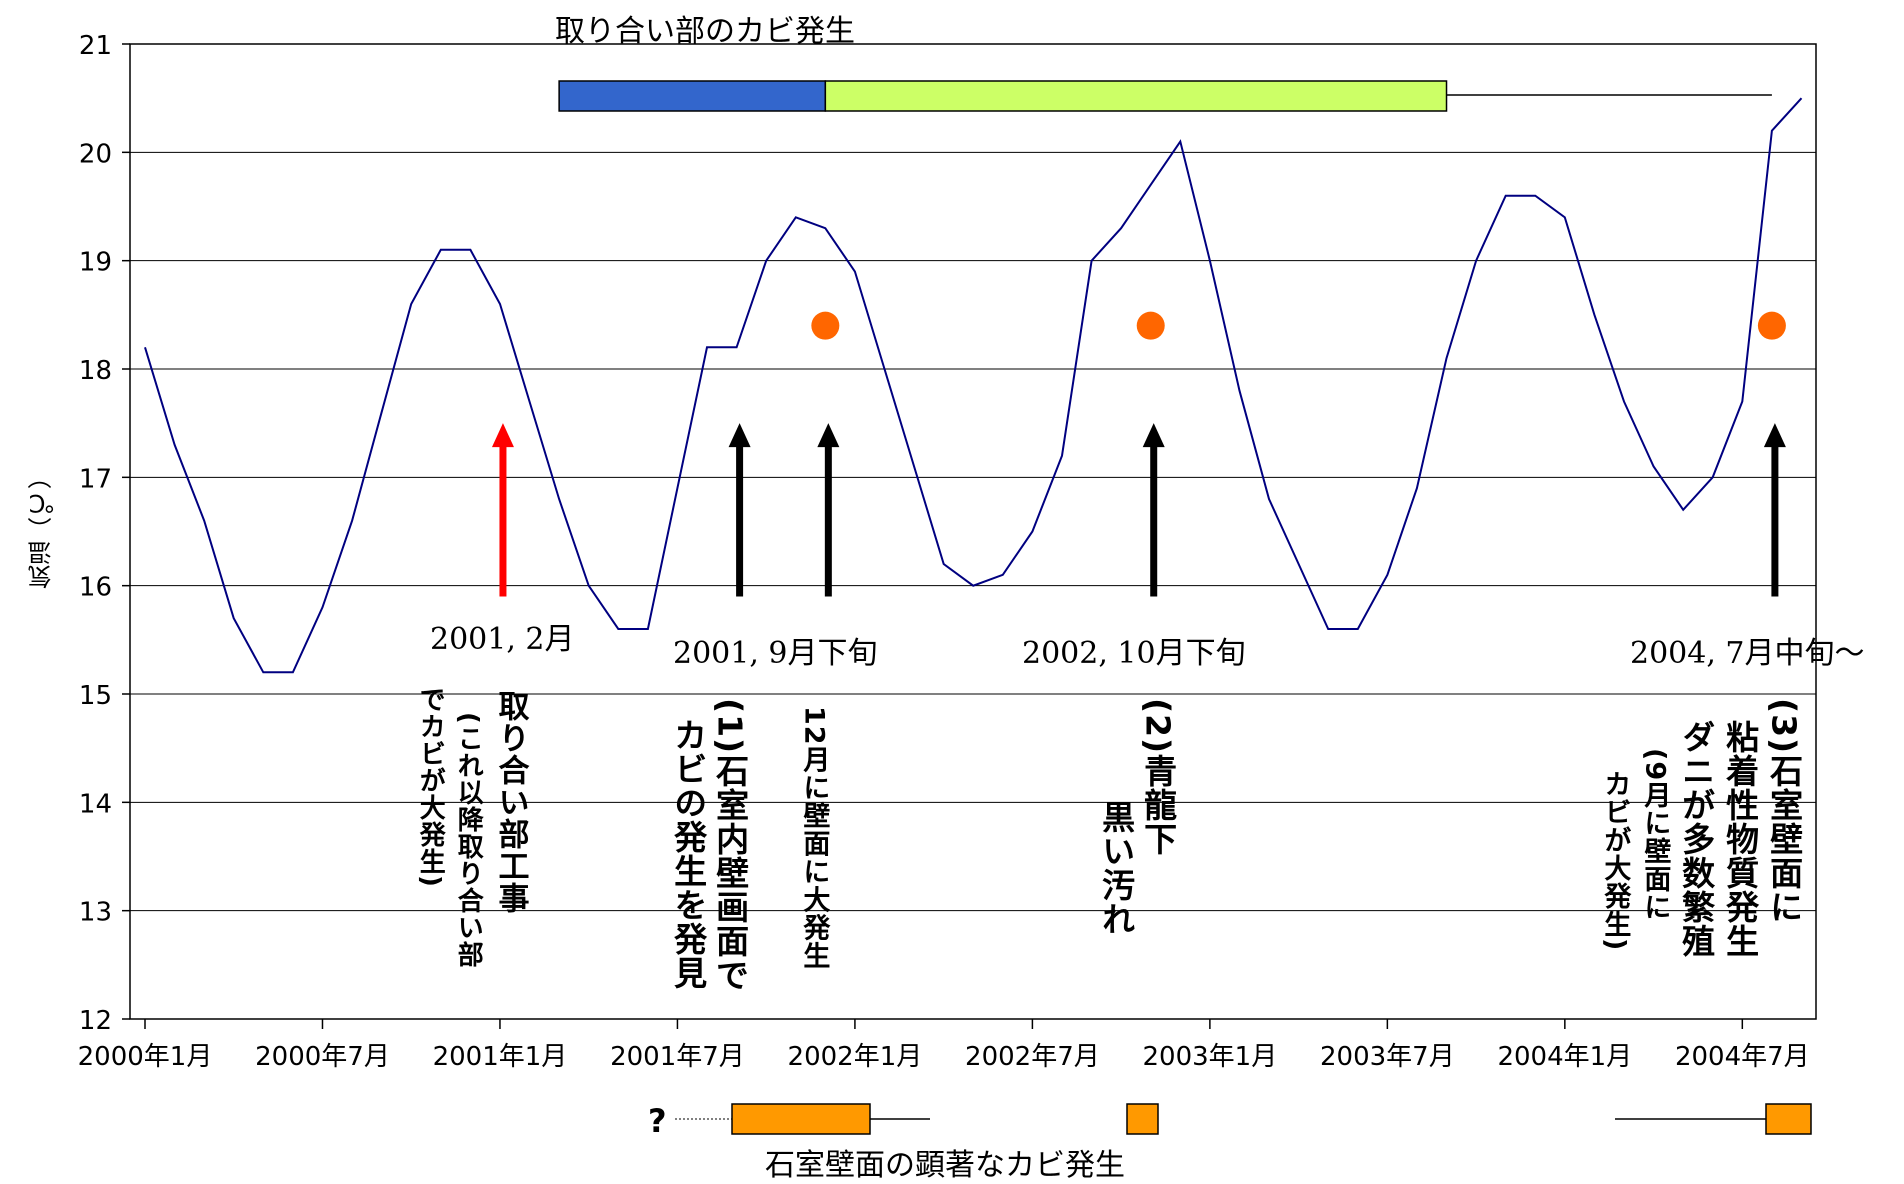 Image resolution: width=1904 pixels, height=1184 pixels. Describe the element at coordinates (95, 154) in the screenshot. I see `ytick-label-20: 20` at that location.